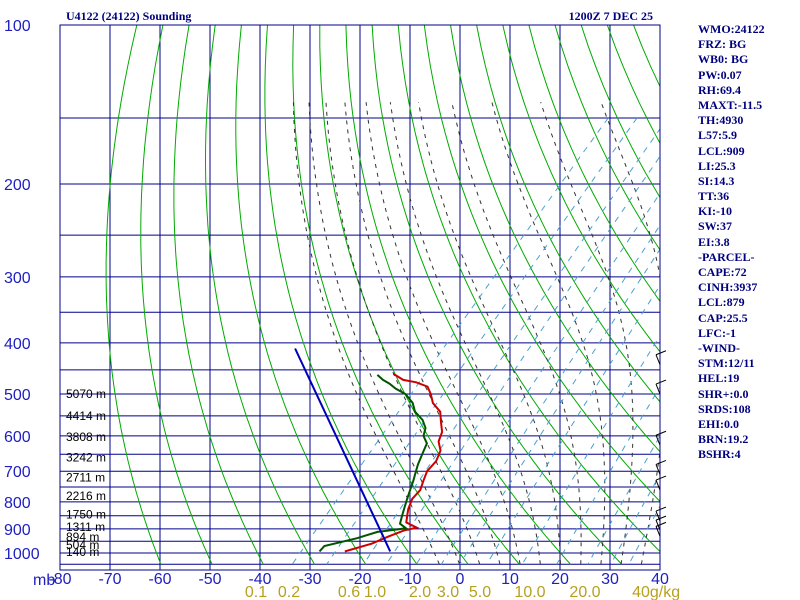  What do you see at coordinates (721, 302) in the screenshot?
I see `index-item: LCL:879` at bounding box center [721, 302].